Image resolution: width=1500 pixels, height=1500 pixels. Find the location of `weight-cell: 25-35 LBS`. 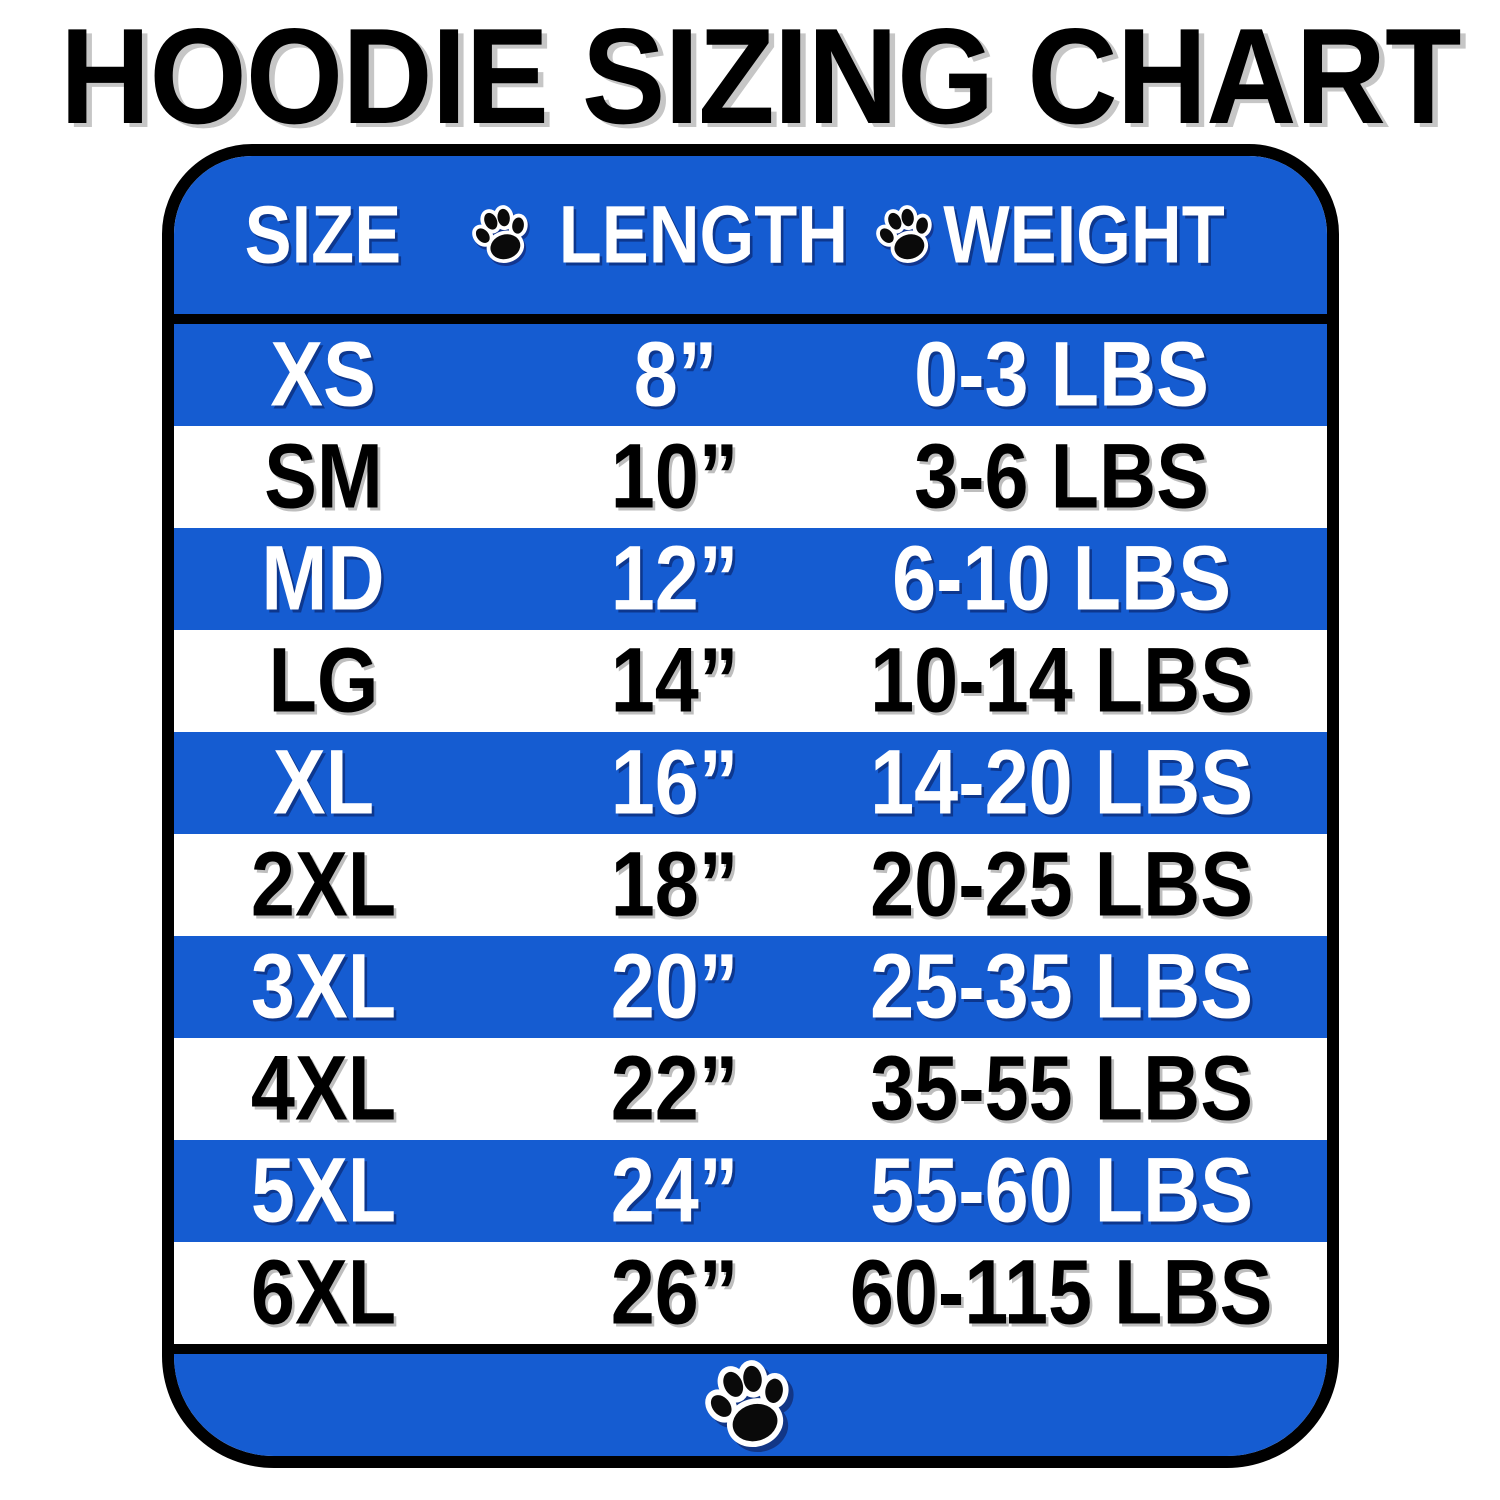

weight-cell: 25-35 LBS is located at coordinates (1061, 987).